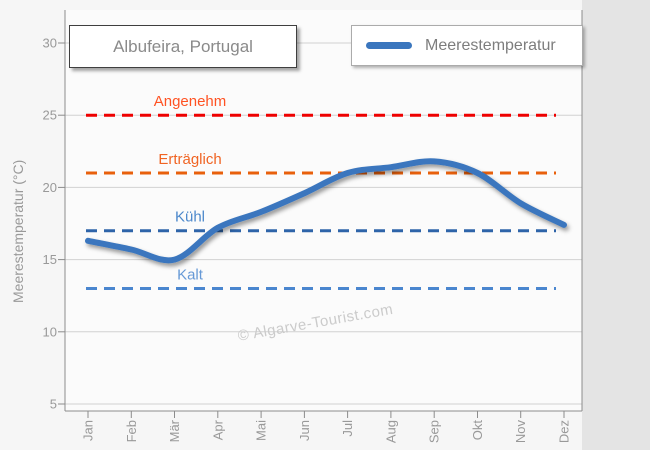 The width and height of the screenshot is (650, 450). I want to click on y-tick-label: 5, so click(53, 404).